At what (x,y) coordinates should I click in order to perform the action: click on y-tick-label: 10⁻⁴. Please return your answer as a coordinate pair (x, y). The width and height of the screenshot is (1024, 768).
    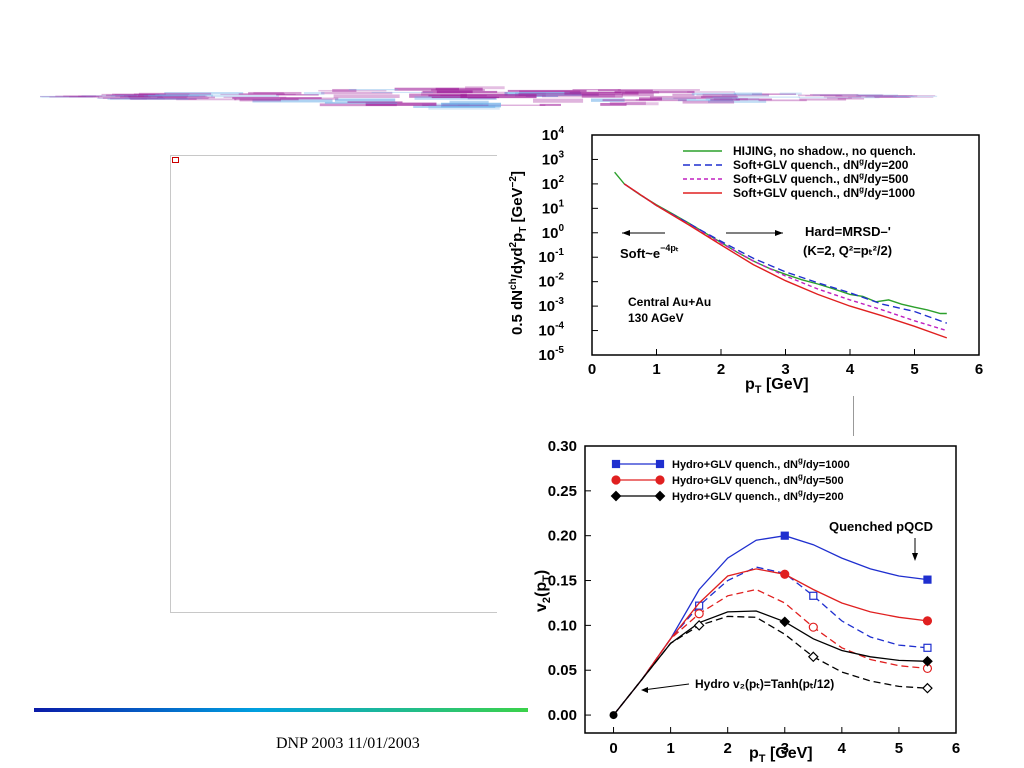
    Looking at the image, I should click on (551, 330).